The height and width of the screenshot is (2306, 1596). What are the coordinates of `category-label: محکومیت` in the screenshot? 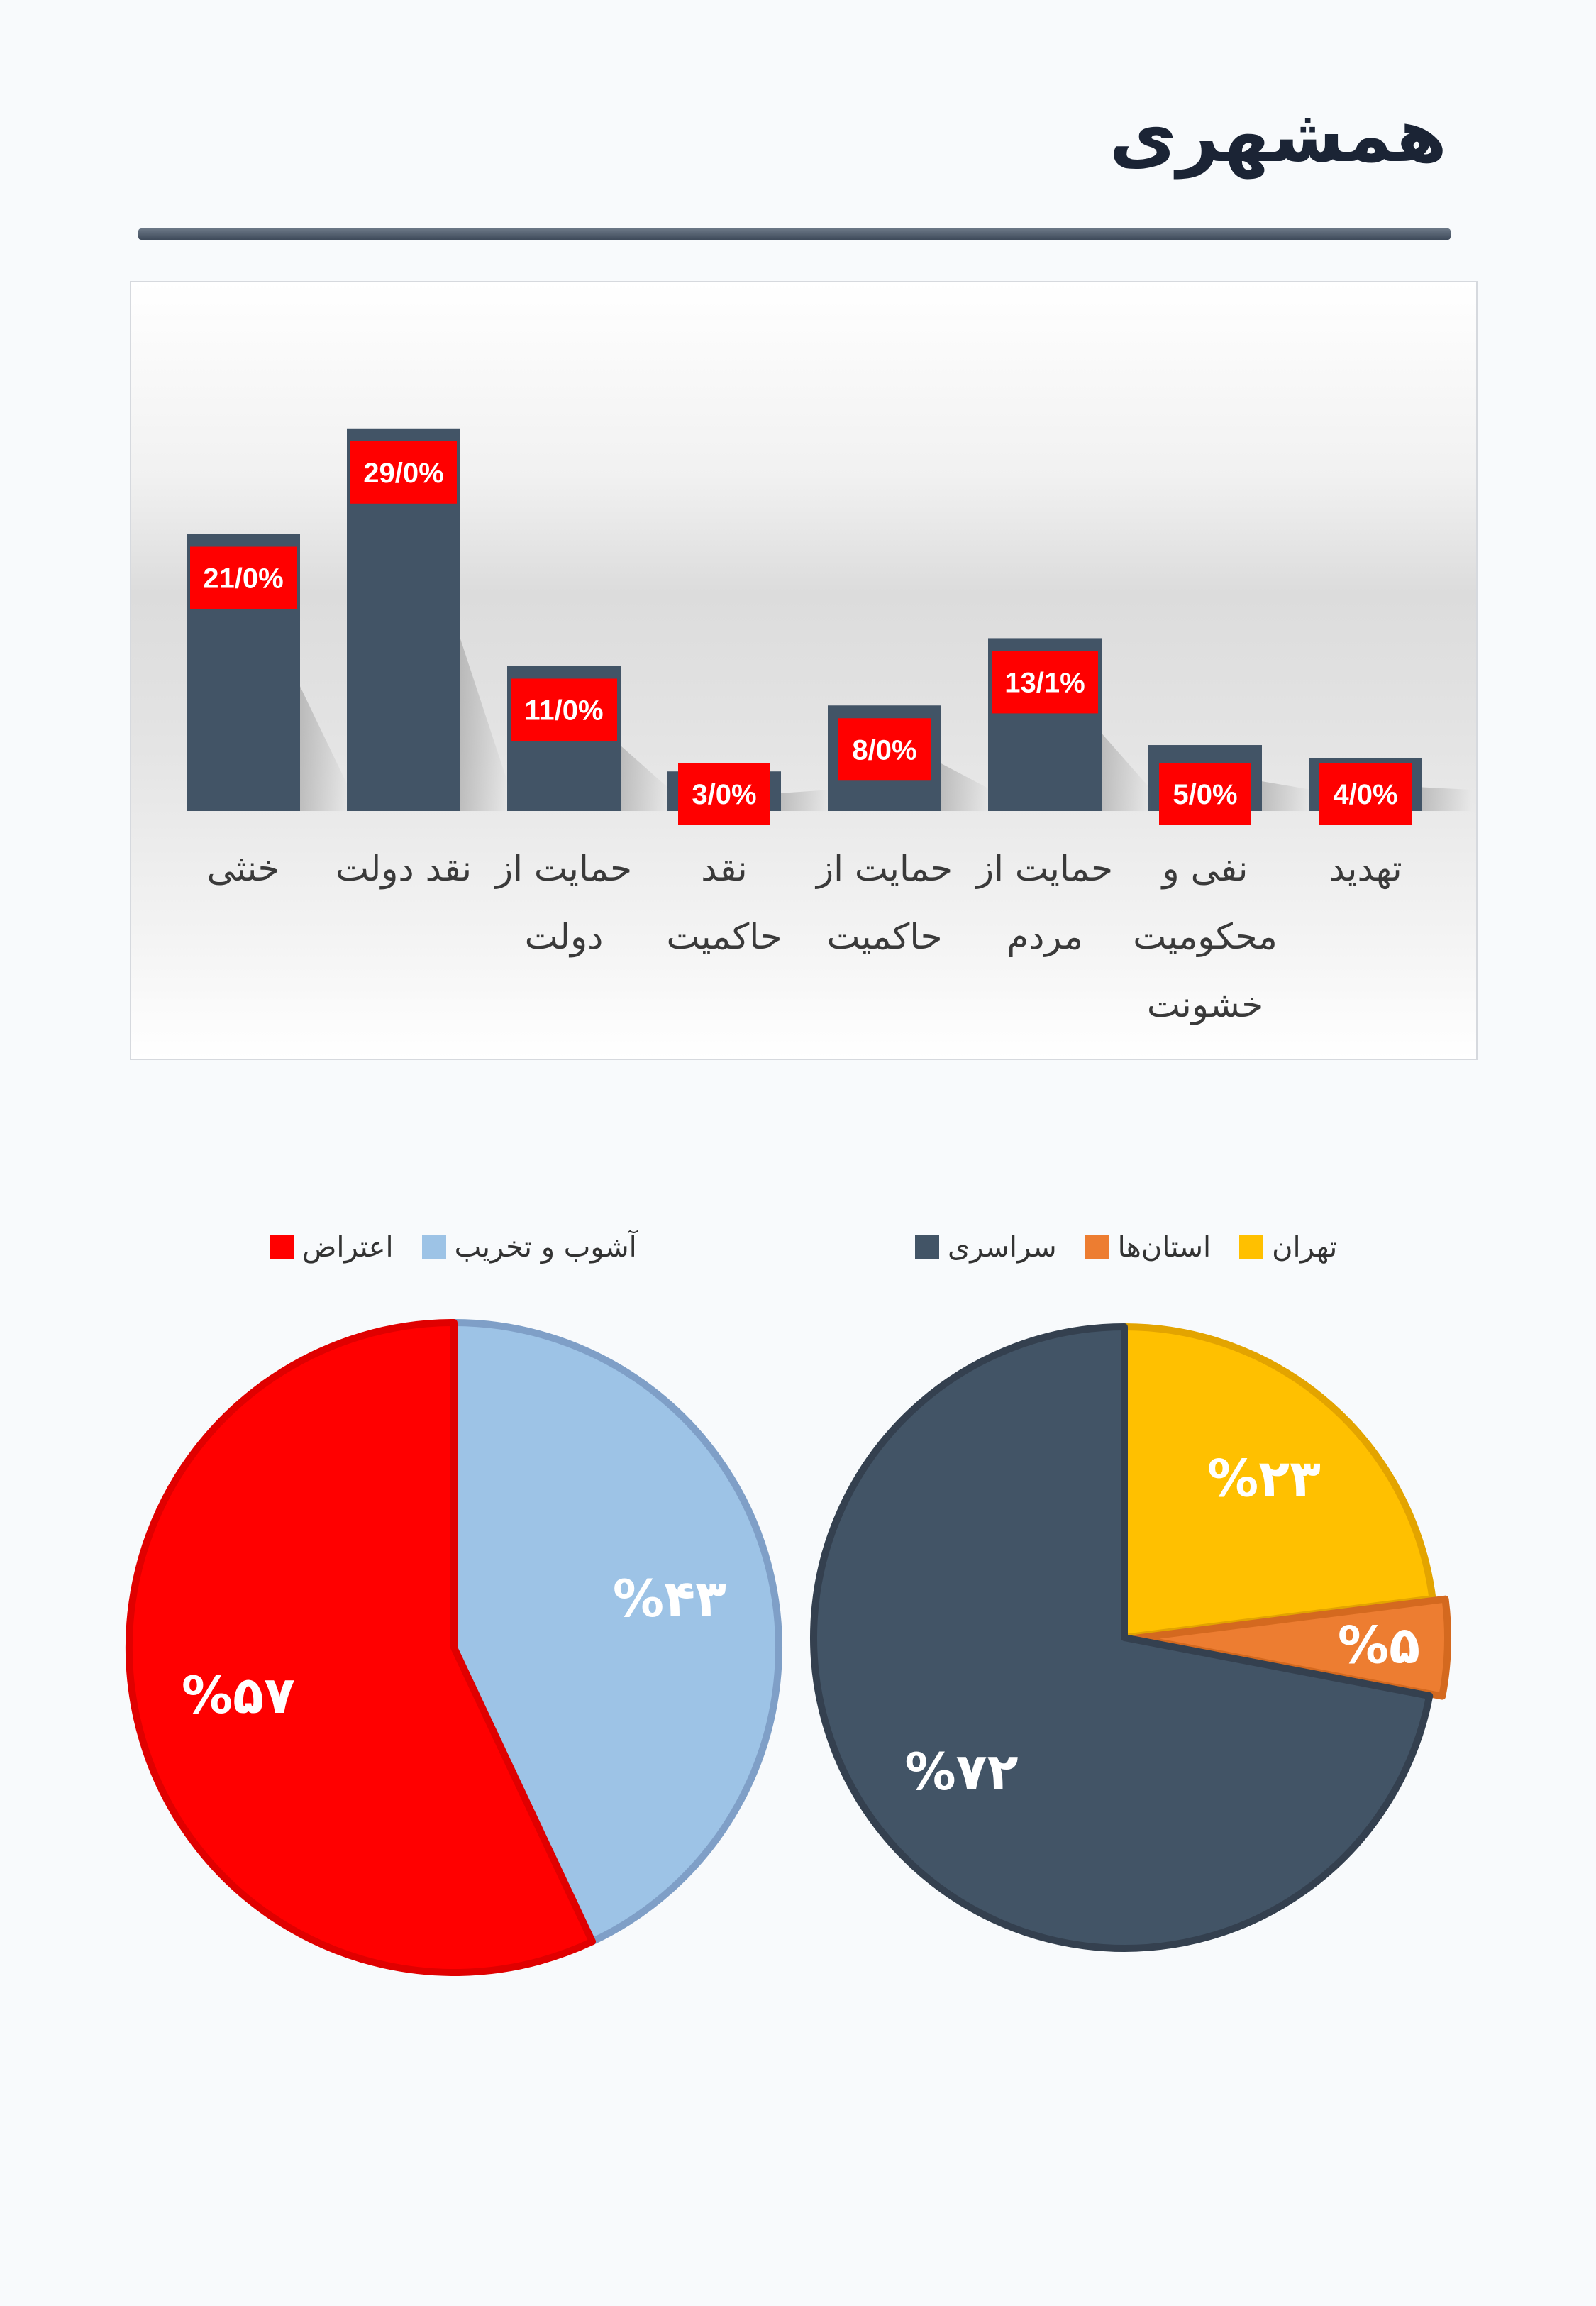 It's located at (1205, 936).